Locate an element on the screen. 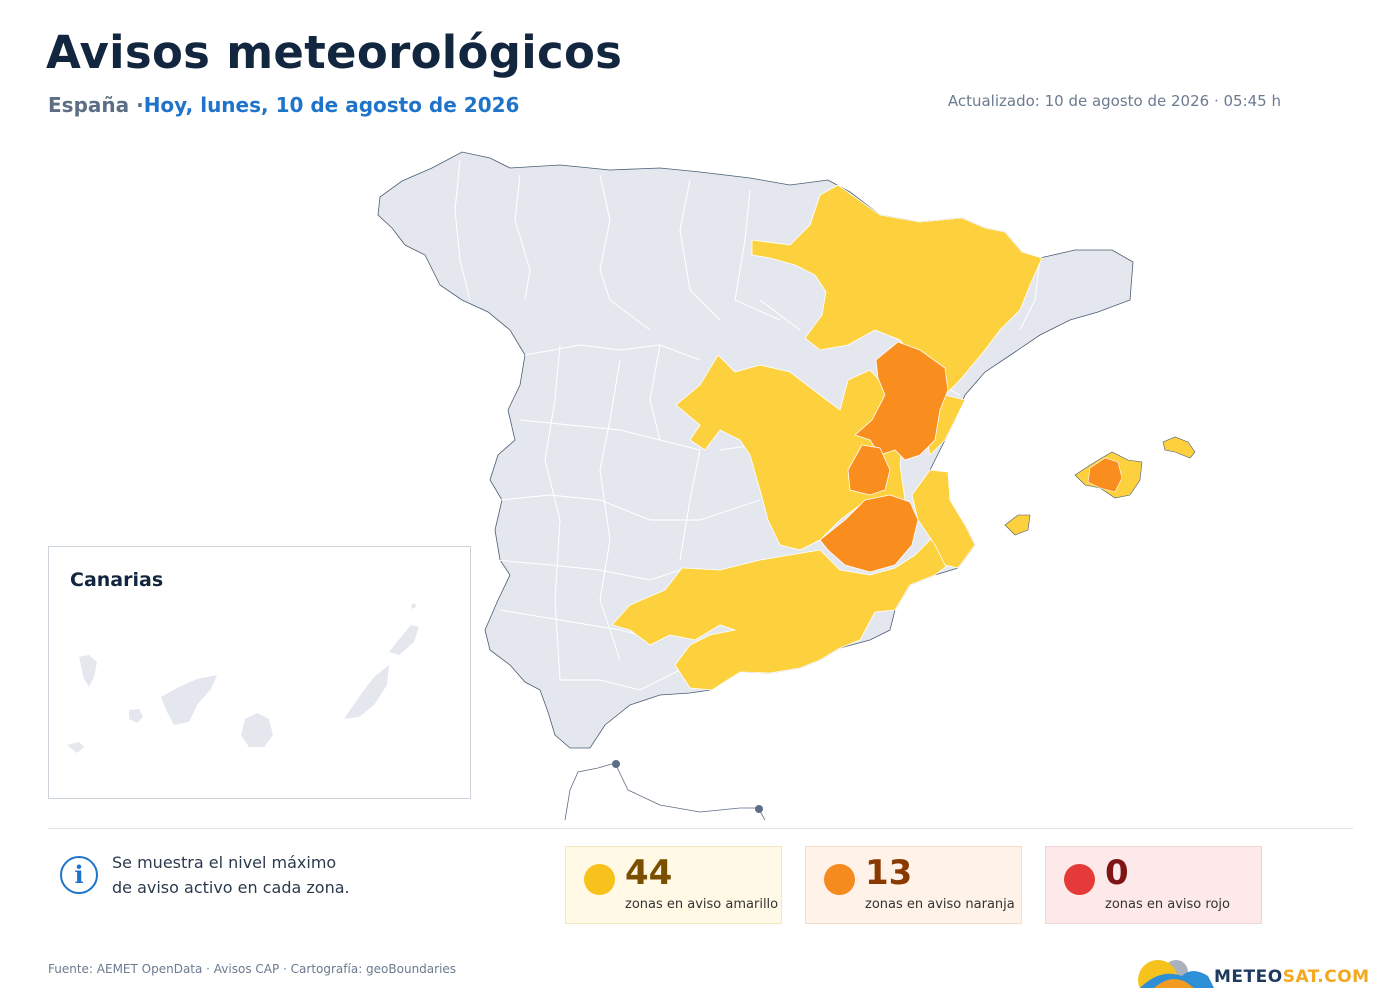 This screenshot has height=1000, width=1400. logo-cloud-icon is located at coordinates (1176, 980).